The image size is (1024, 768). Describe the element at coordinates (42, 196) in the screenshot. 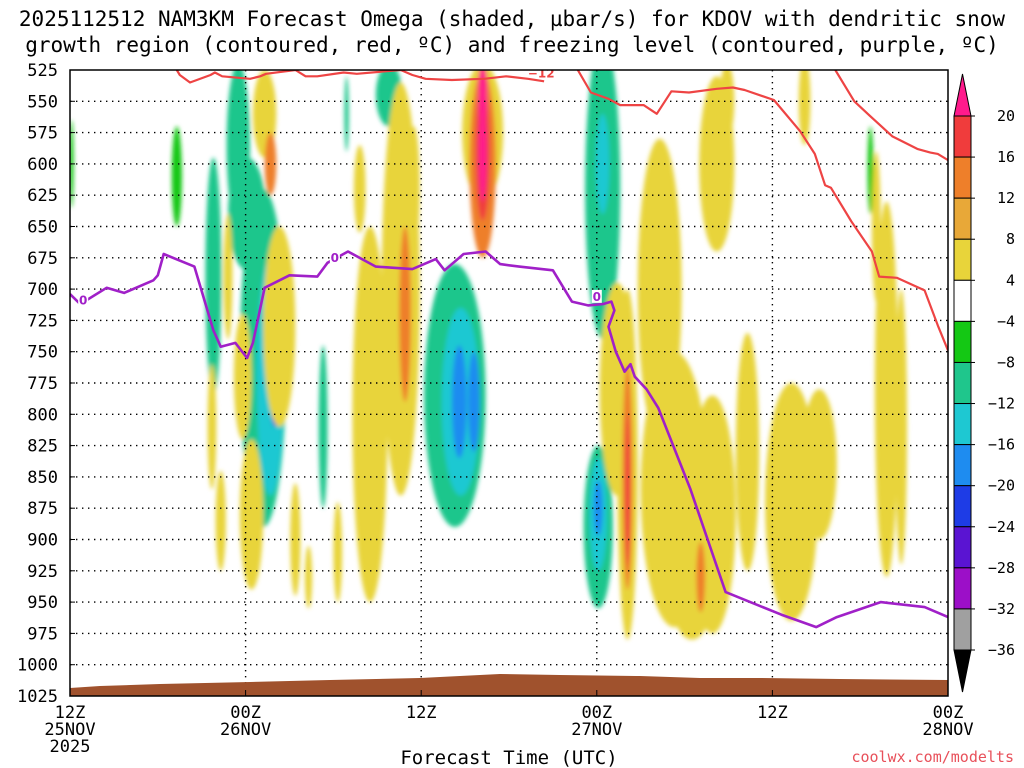

I see `y-tick-label: 625` at that location.